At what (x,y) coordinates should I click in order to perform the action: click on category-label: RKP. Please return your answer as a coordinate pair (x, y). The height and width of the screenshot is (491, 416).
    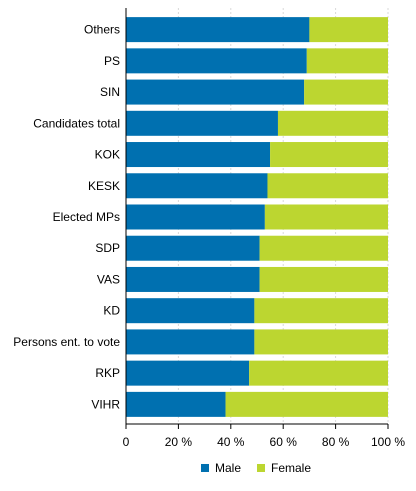
    Looking at the image, I should click on (107, 373).